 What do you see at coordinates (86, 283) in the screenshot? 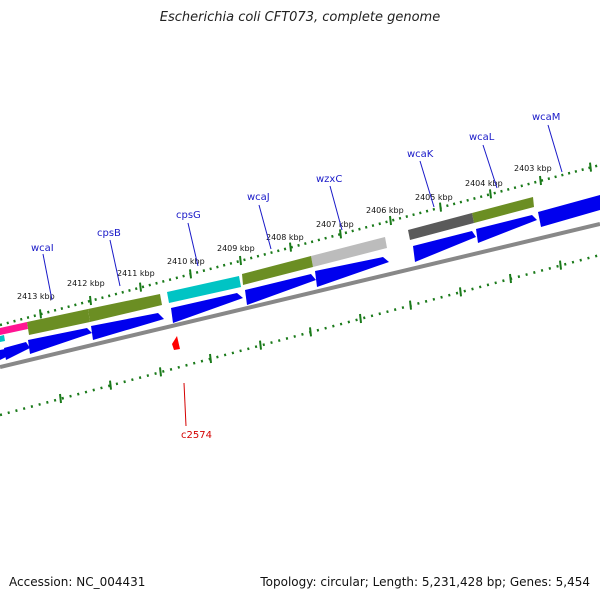
I see `tick-label: 2412 kbp` at bounding box center [86, 283].